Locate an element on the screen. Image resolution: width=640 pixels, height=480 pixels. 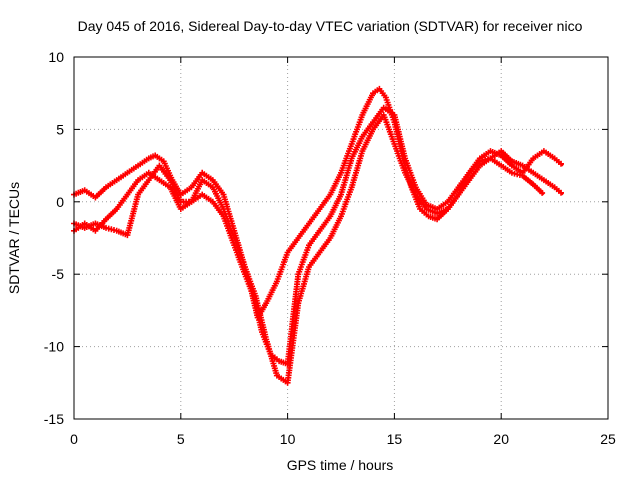
x-tick-label: 15 is located at coordinates (395, 439).